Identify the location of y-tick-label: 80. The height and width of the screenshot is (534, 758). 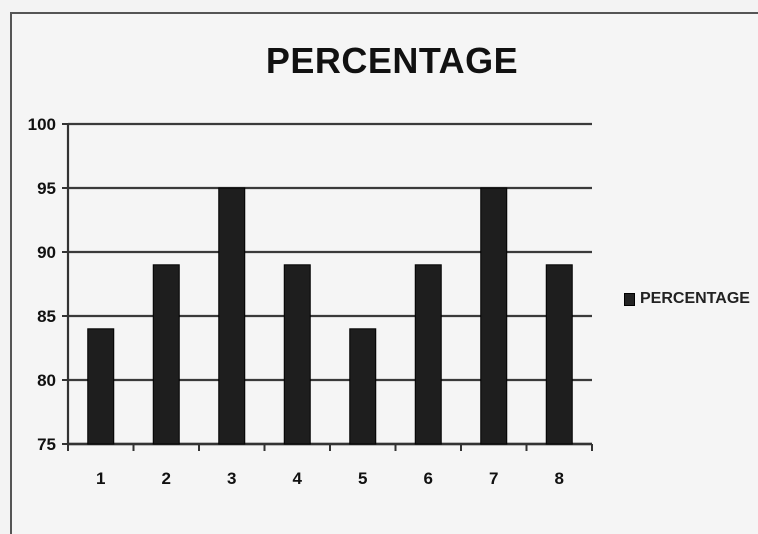
(46, 380).